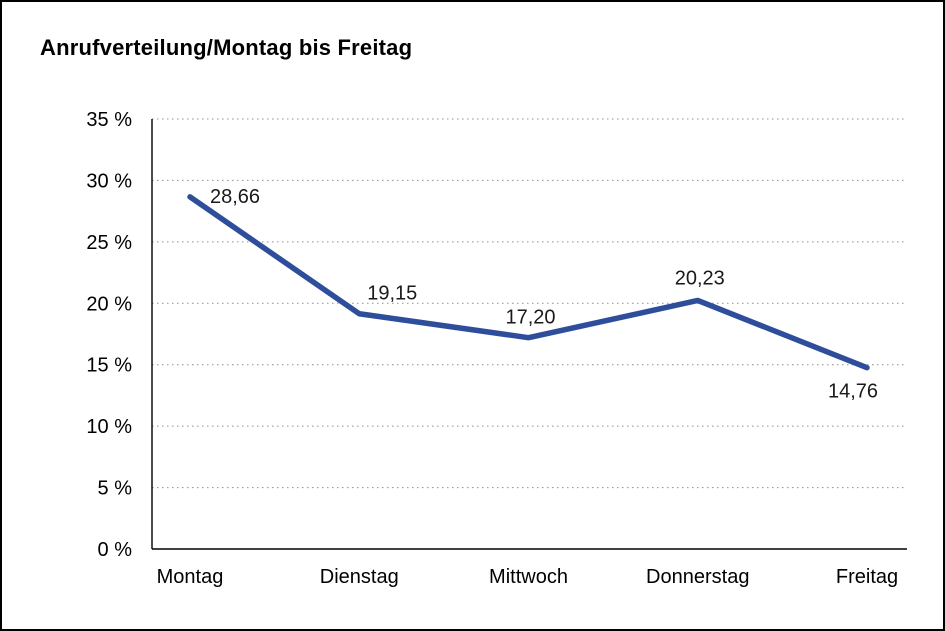 The width and height of the screenshot is (945, 631). What do you see at coordinates (109, 181) in the screenshot?
I see `y-tick-label: 30 %` at bounding box center [109, 181].